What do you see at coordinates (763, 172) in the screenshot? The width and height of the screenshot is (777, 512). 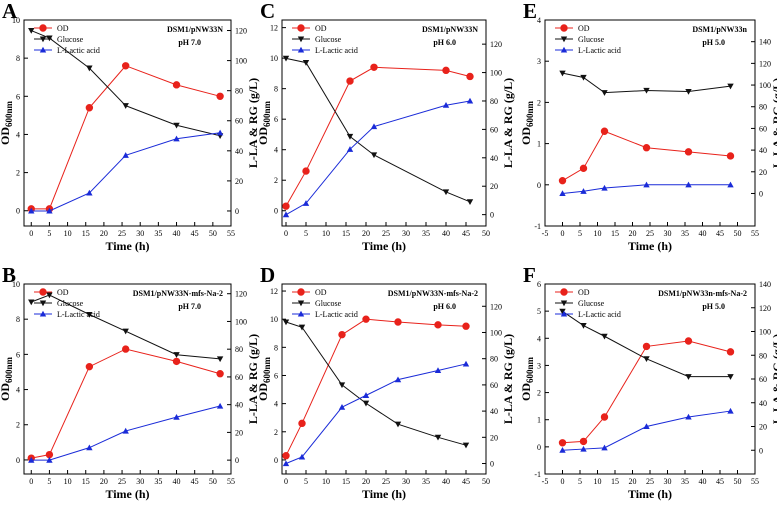 I see `y2-tick-label: 20` at bounding box center [763, 172].